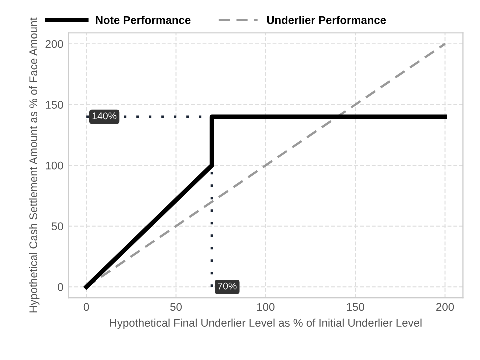  I want to click on y-tick-label: 100, so click(55, 166).